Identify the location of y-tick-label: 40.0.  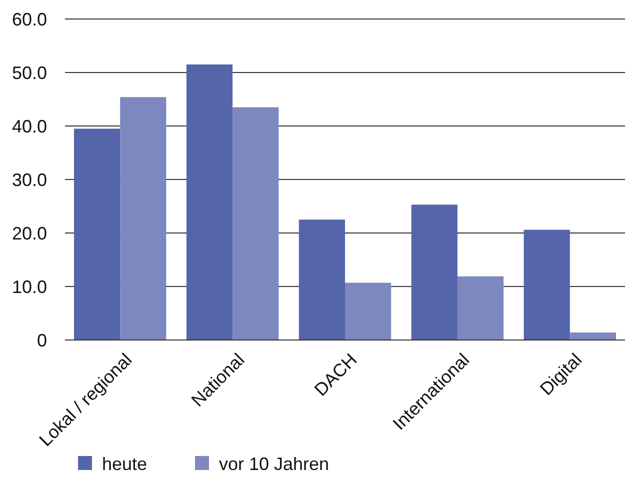
(29, 126).